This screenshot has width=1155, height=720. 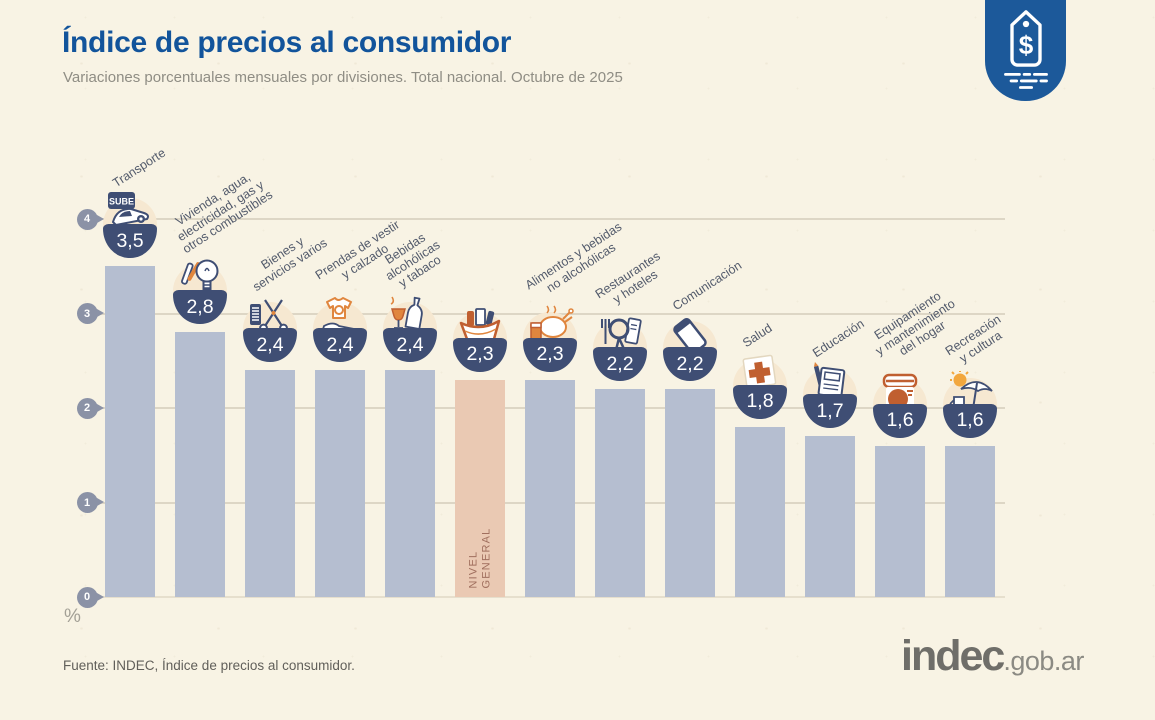 I want to click on value-label-alimentos: 2,3, so click(x=550, y=354).